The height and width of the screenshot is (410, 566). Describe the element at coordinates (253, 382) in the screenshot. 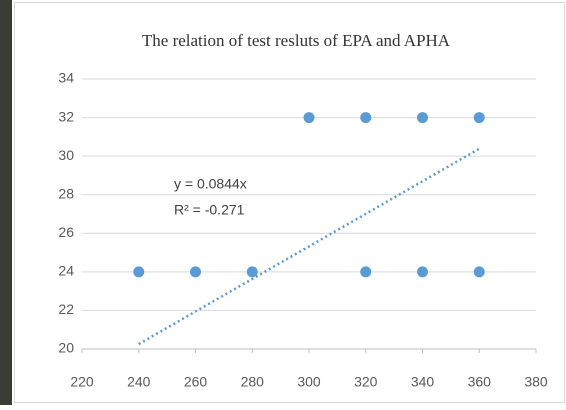

I see `x-tick-label: 280` at that location.